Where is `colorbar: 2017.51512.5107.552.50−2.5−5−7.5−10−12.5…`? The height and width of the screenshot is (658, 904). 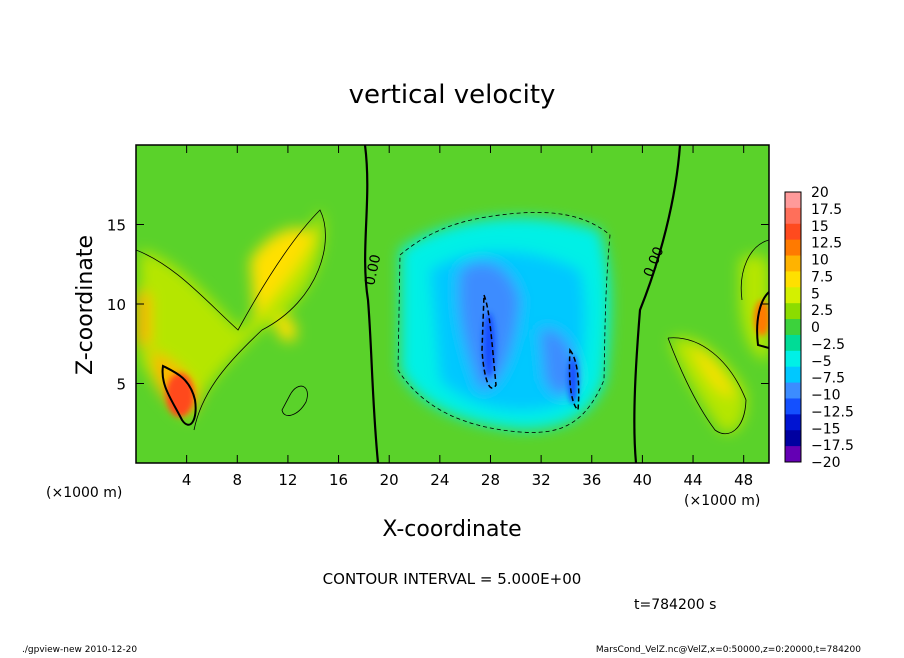 colorbar: 2017.51512.5107.552.50−2.5−5−7.5−10−12.5… is located at coordinates (819, 328).